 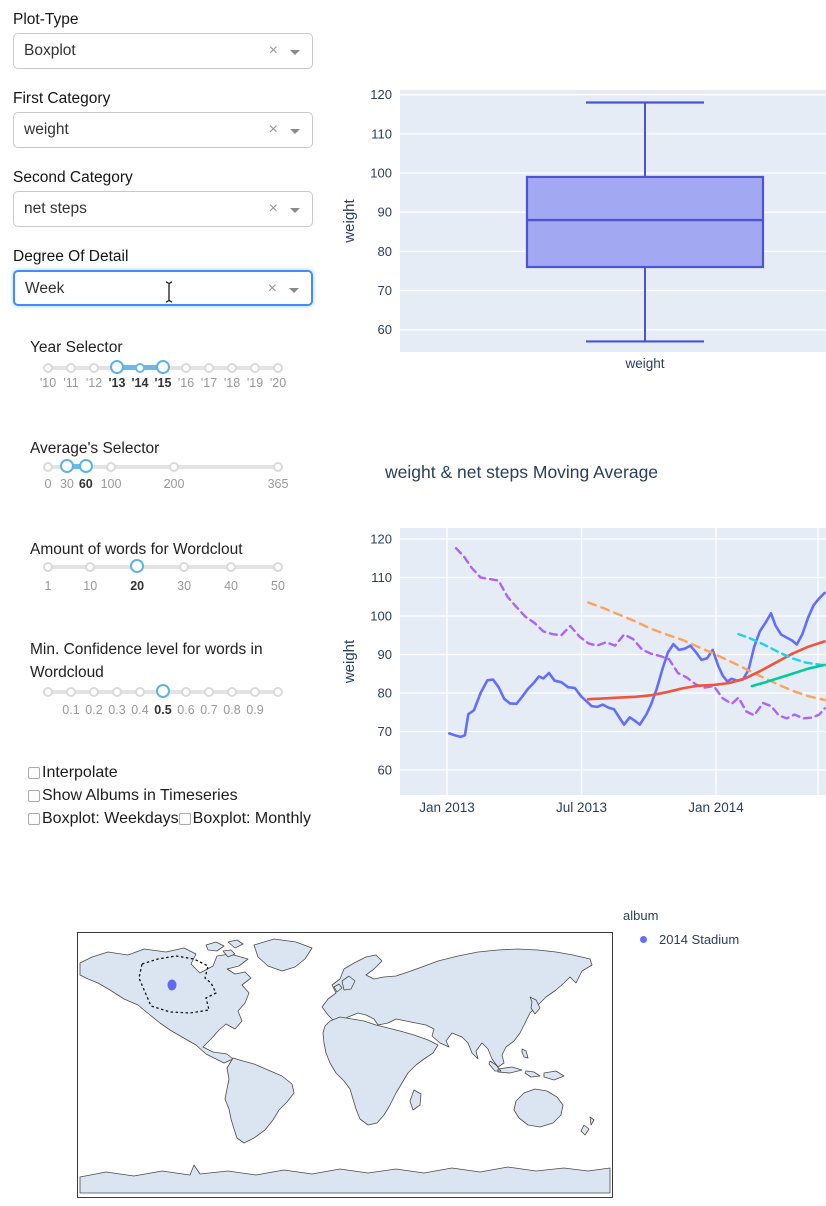 I want to click on legend-item: 2014 Stadium, so click(x=681, y=939).